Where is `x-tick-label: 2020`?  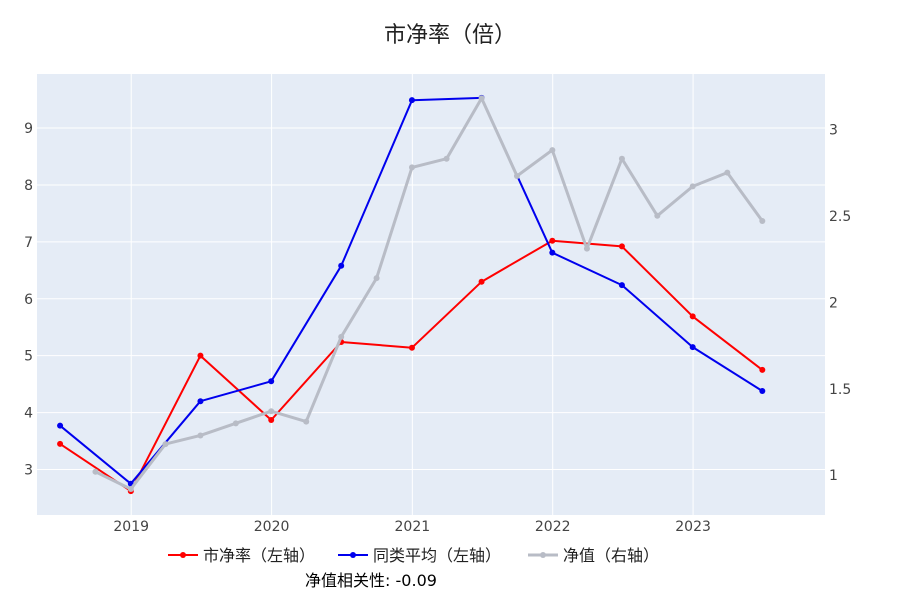
x-tick-label: 2020 is located at coordinates (272, 527).